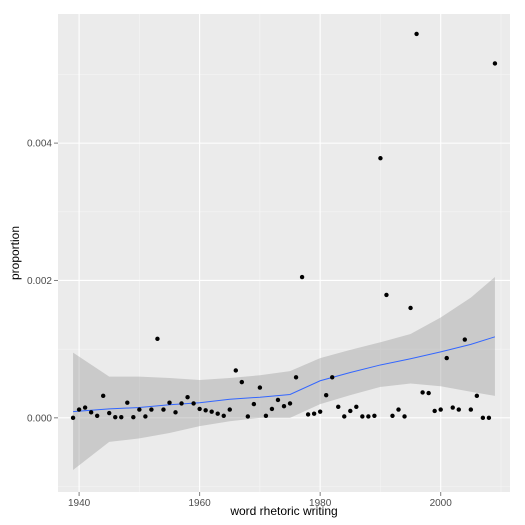 Image resolution: width=525 pixels, height=525 pixels. What do you see at coordinates (39, 144) in the screenshot?
I see `y-tick-label: 0.004` at bounding box center [39, 144].